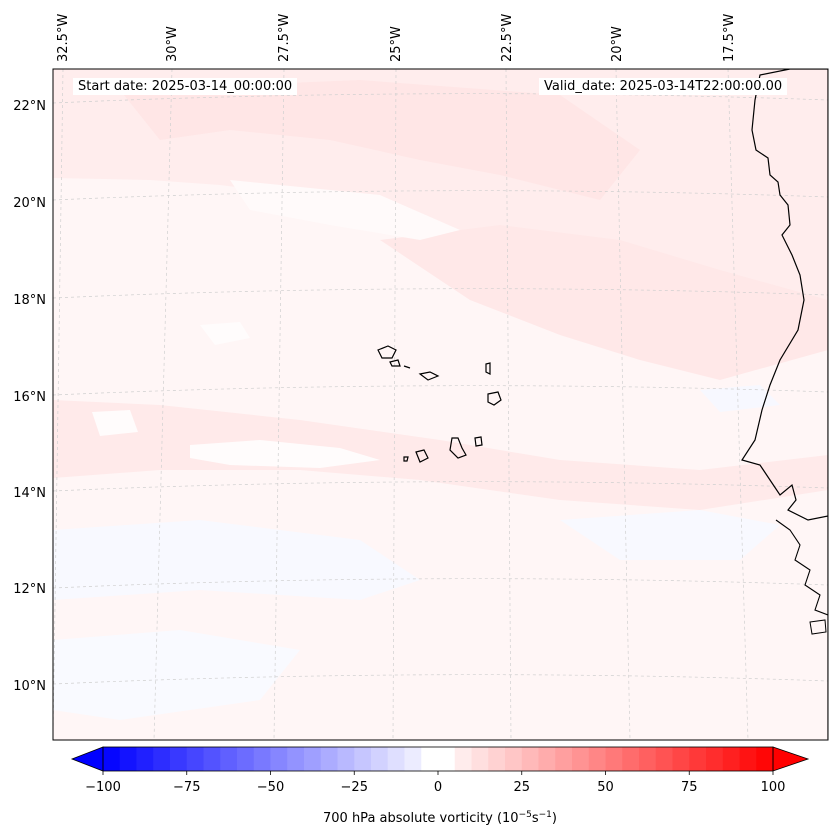 This screenshot has width=837, height=839. Describe the element at coordinates (521, 787) in the screenshot. I see `colorbar-tick-label: 25` at that location.